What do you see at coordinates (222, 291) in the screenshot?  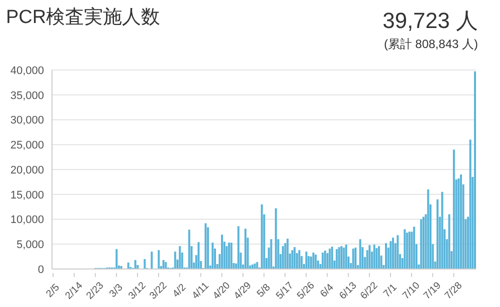 I see `x-tick-label: 4/20` at bounding box center [222, 291].